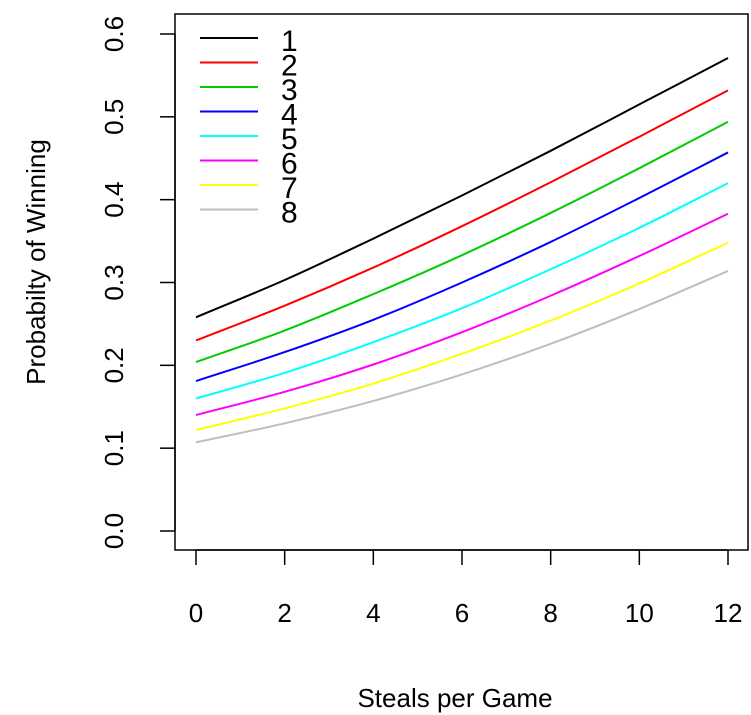 The image size is (751, 715). Describe the element at coordinates (289, 139) in the screenshot. I see `legend-label-5: 5` at that location.